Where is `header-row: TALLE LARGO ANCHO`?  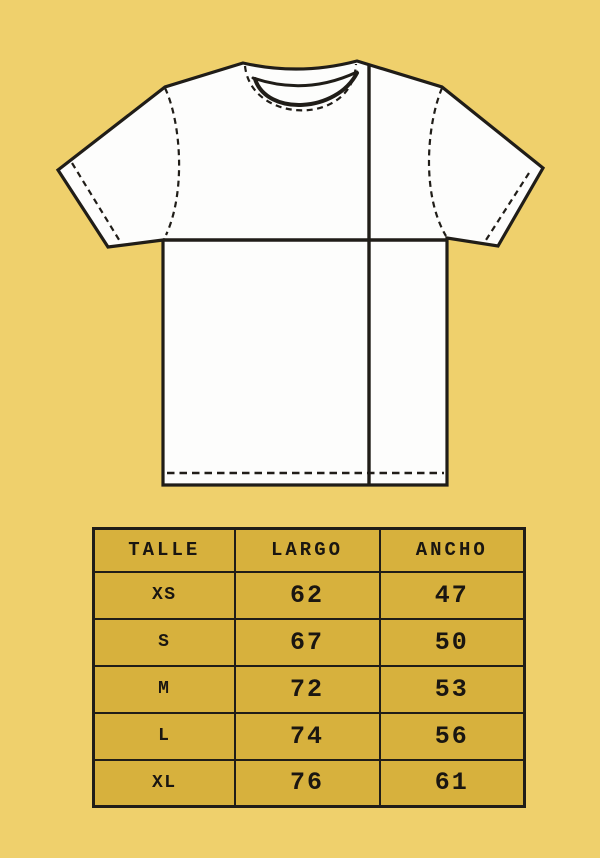 header-row: TALLE LARGO ANCHO is located at coordinates (309, 550).